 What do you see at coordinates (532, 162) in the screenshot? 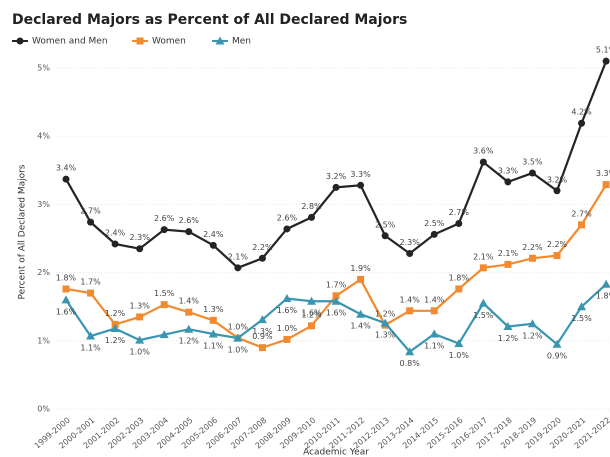
I see `data-label: 3.5%` at bounding box center [532, 162].